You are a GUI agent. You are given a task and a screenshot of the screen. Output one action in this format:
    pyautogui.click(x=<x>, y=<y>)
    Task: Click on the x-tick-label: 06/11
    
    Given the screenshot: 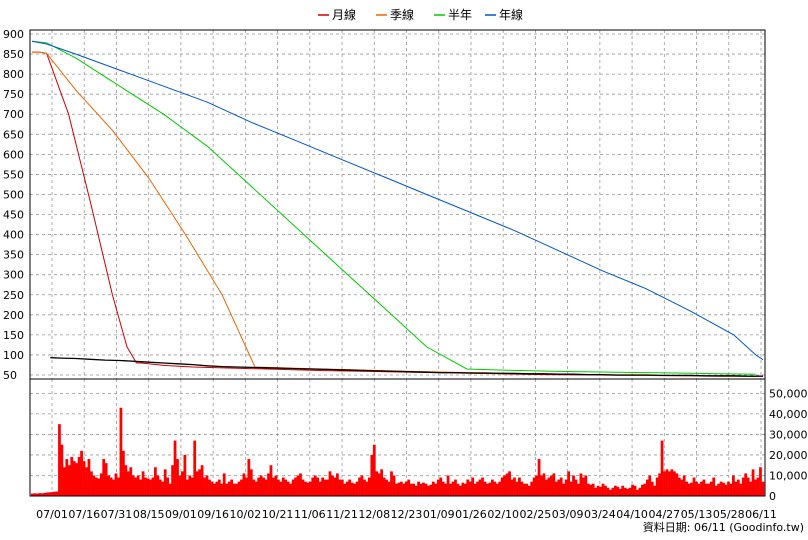 What is the action you would take?
    pyautogui.click(x=761, y=514)
    